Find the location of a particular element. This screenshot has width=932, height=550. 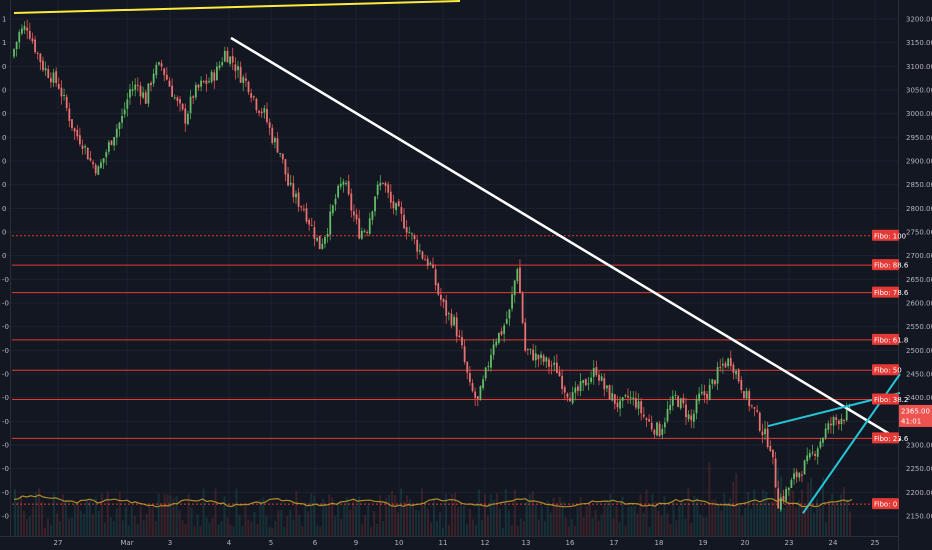

x-axis-labels: 27 Mar 3 4 5 6 9 10 11 12 13 16 17 18 19 20 23 24 25 is located at coordinates (467, 543).